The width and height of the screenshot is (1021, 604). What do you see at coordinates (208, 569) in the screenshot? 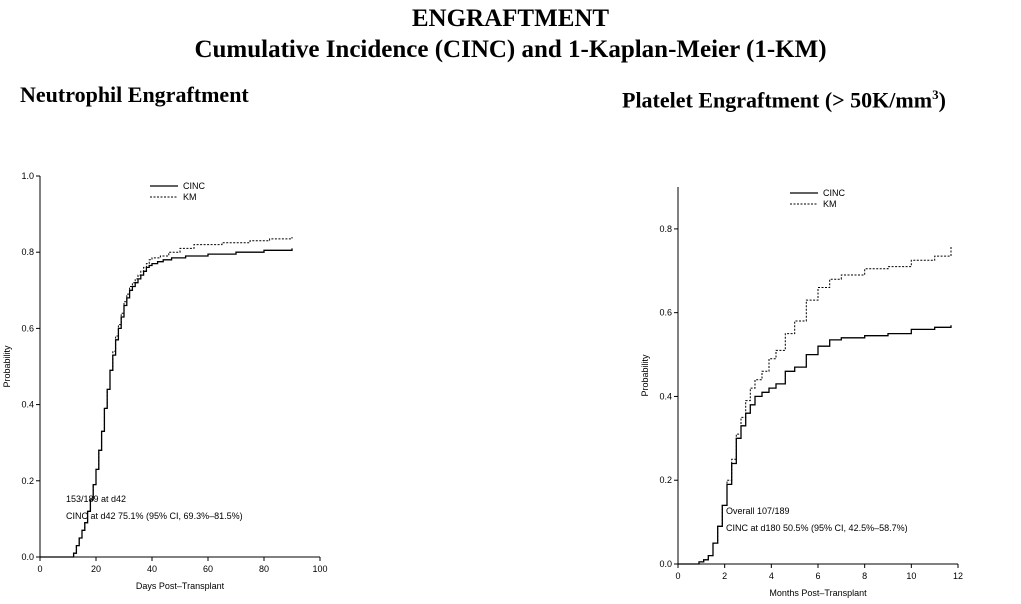
I see `neutrophil-x-tick-label: 60` at bounding box center [208, 569].